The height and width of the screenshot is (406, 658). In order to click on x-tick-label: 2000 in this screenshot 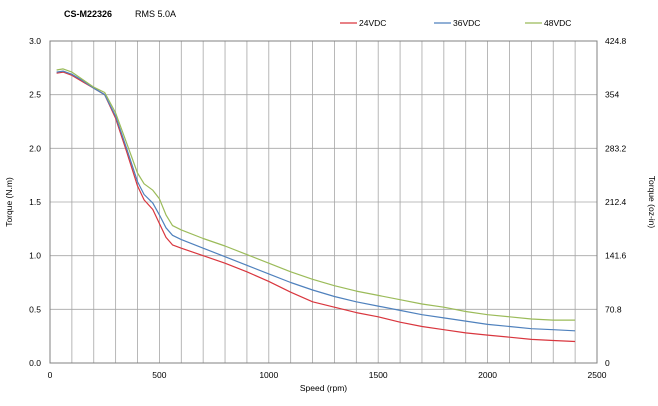, I will do `click(487, 375)`.